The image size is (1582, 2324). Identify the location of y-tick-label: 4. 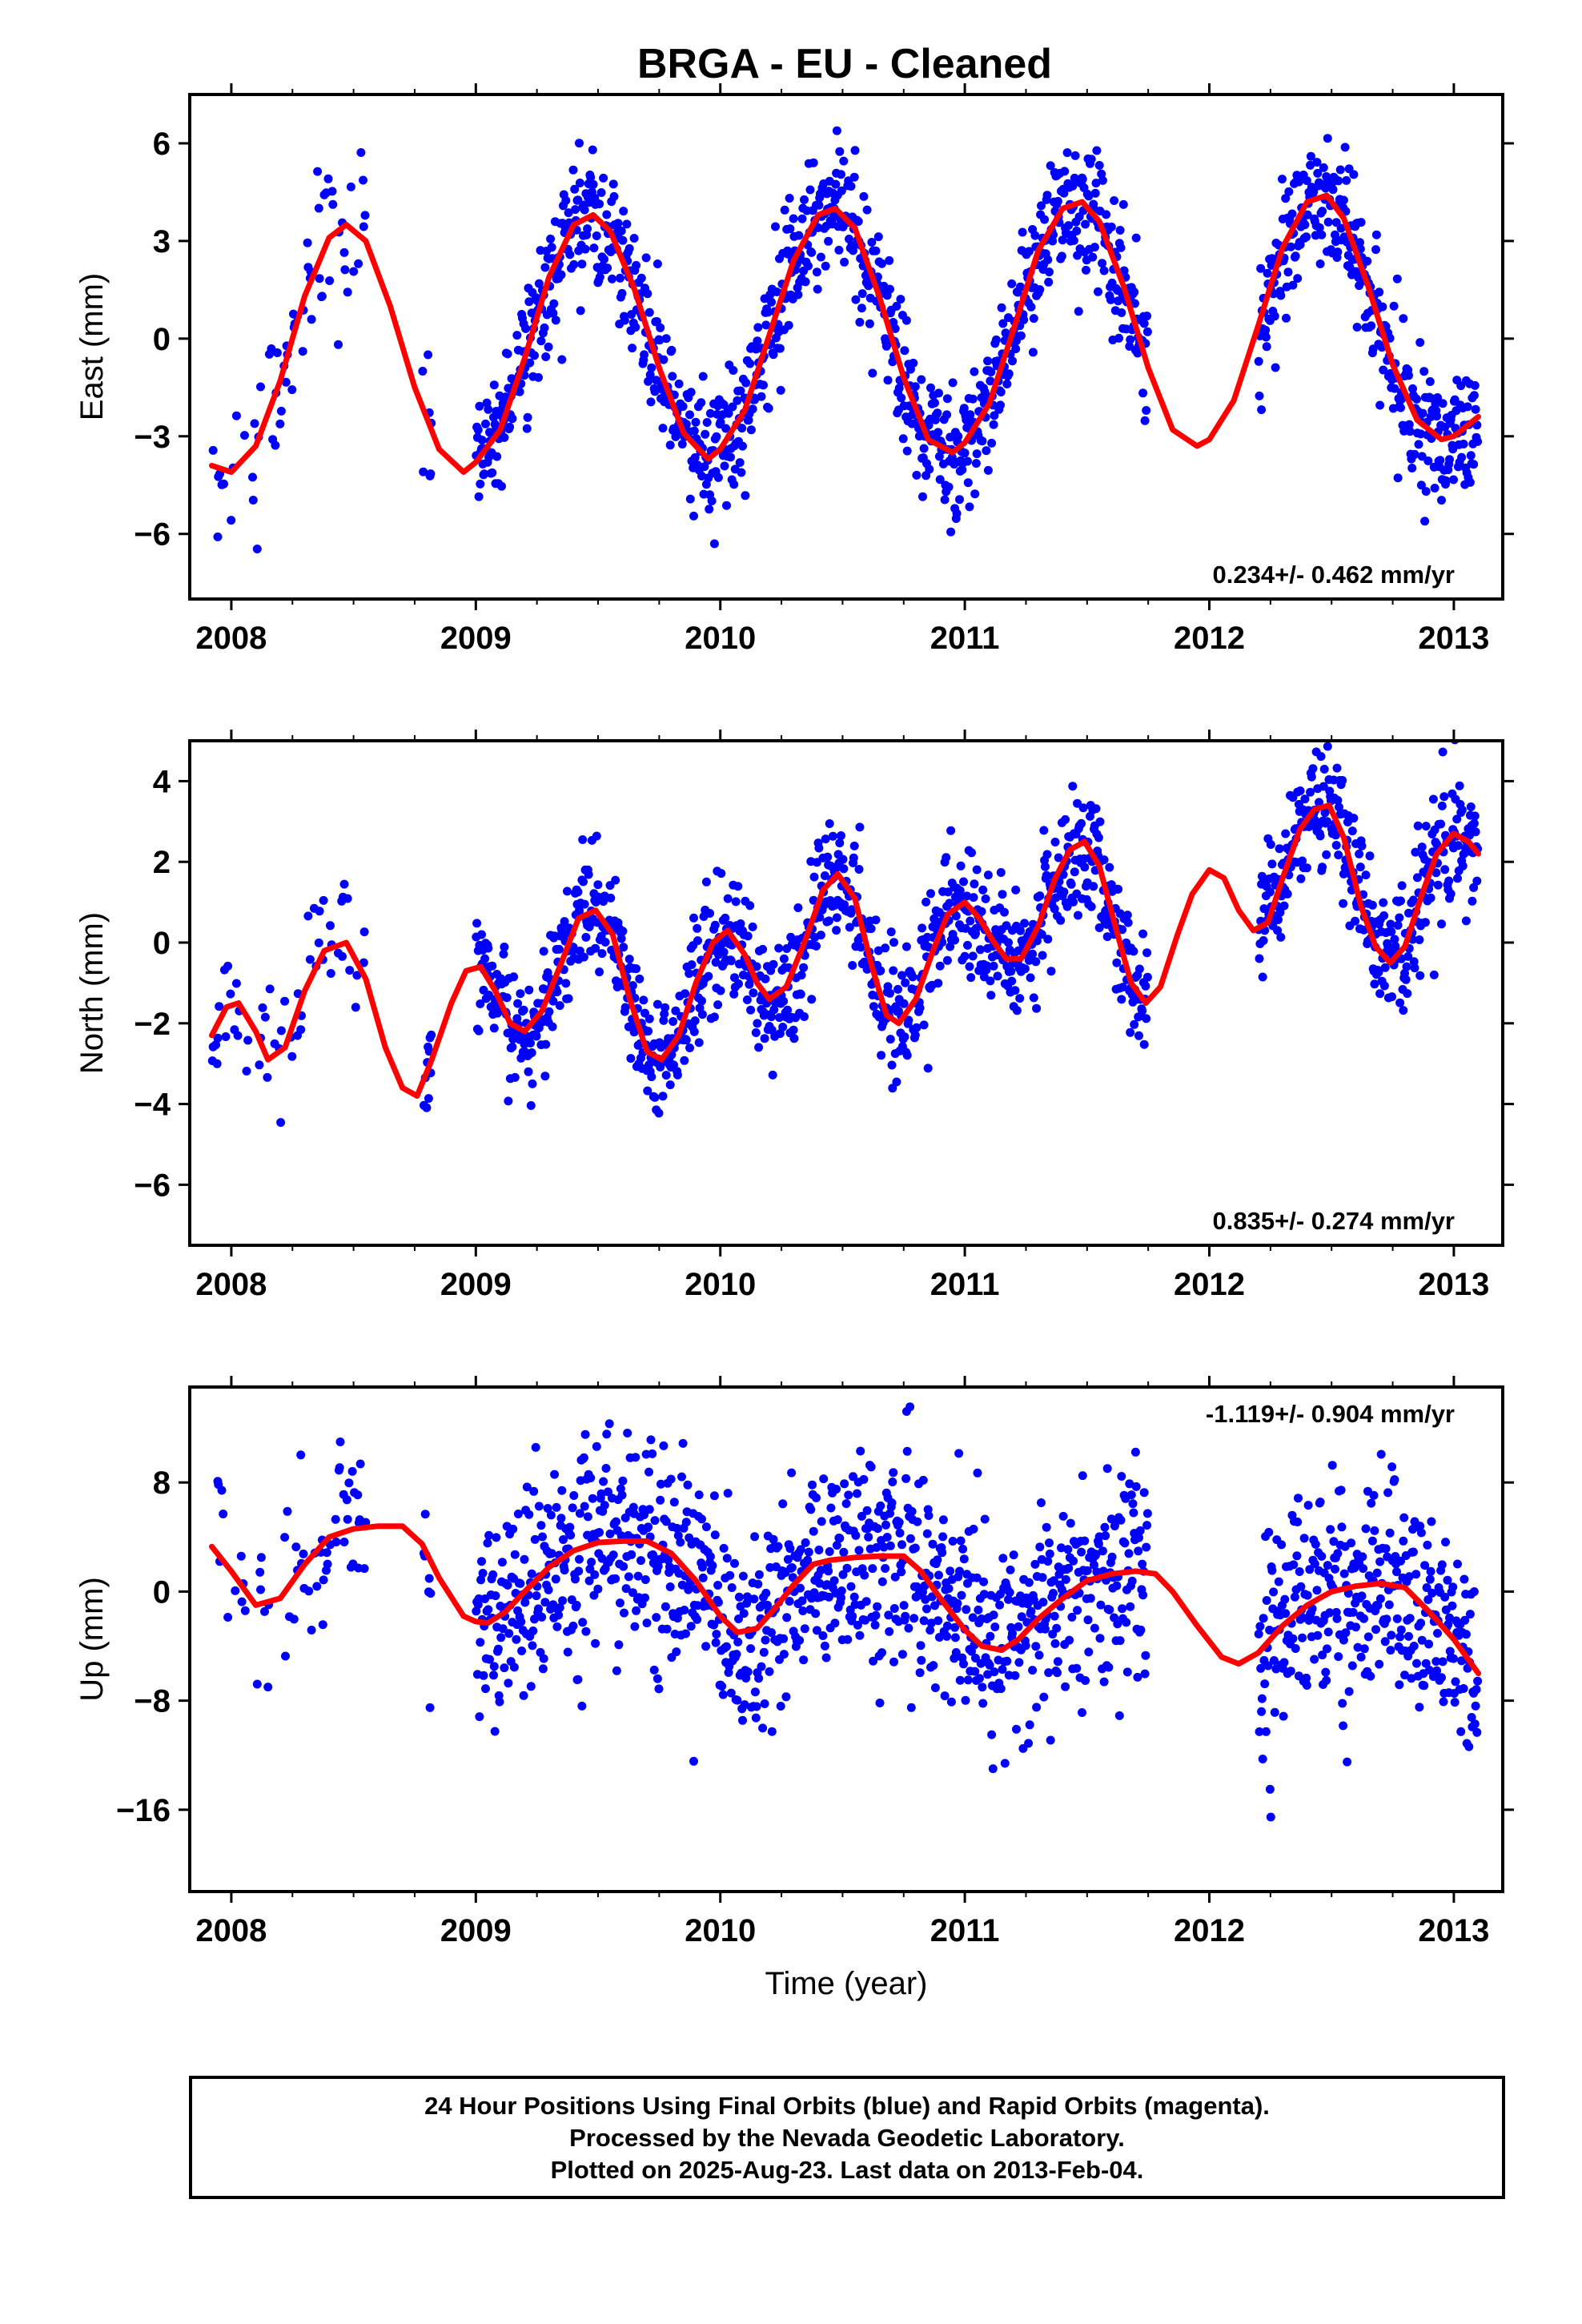
(162, 781).